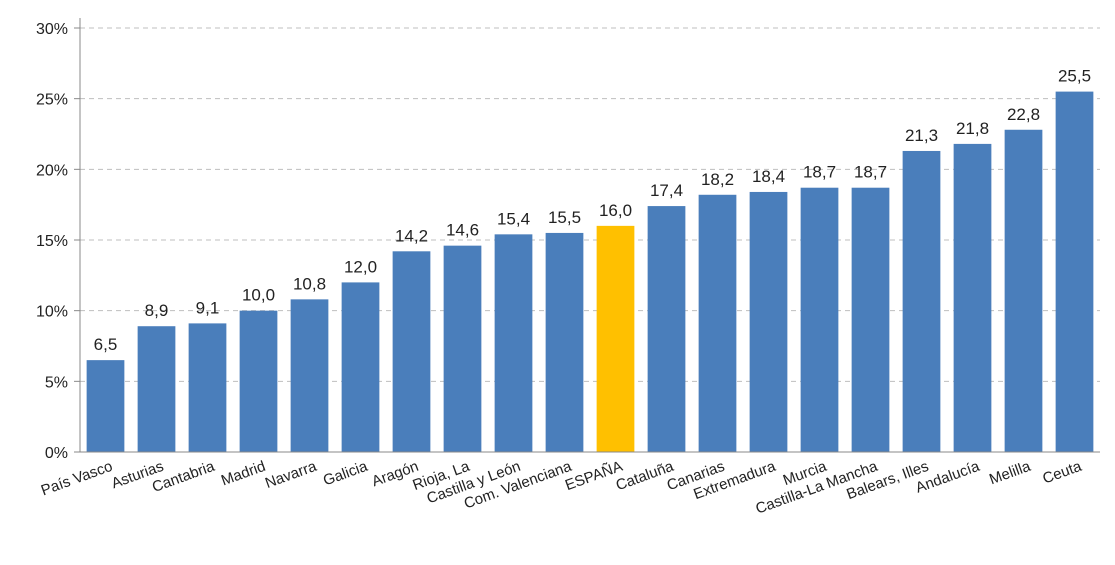 Image resolution: width=1115 pixels, height=565 pixels. What do you see at coordinates (594, 476) in the screenshot?
I see `x-tick-label: ESPAÑA` at bounding box center [594, 476].